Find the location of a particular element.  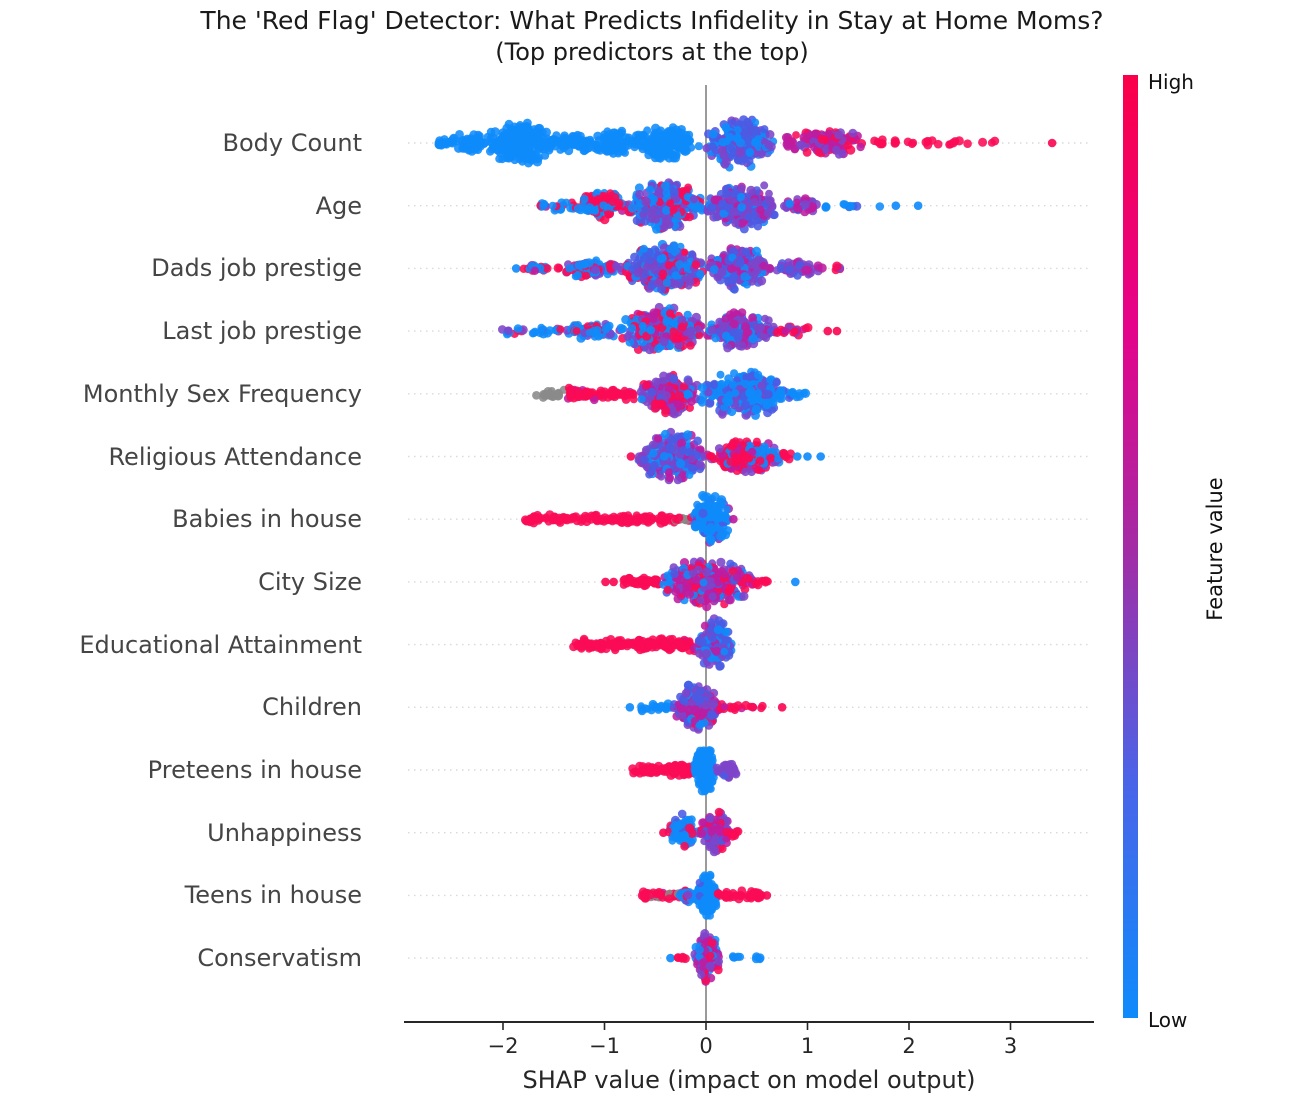

colorbar-high-label: High is located at coordinates (1171, 82).